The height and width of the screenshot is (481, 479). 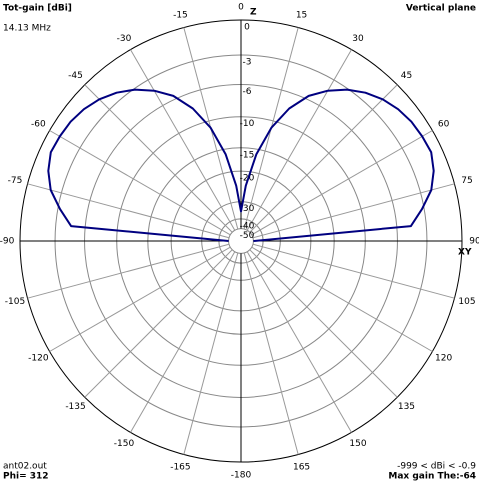 I want to click on z-axis-label: Z, so click(x=253, y=13).